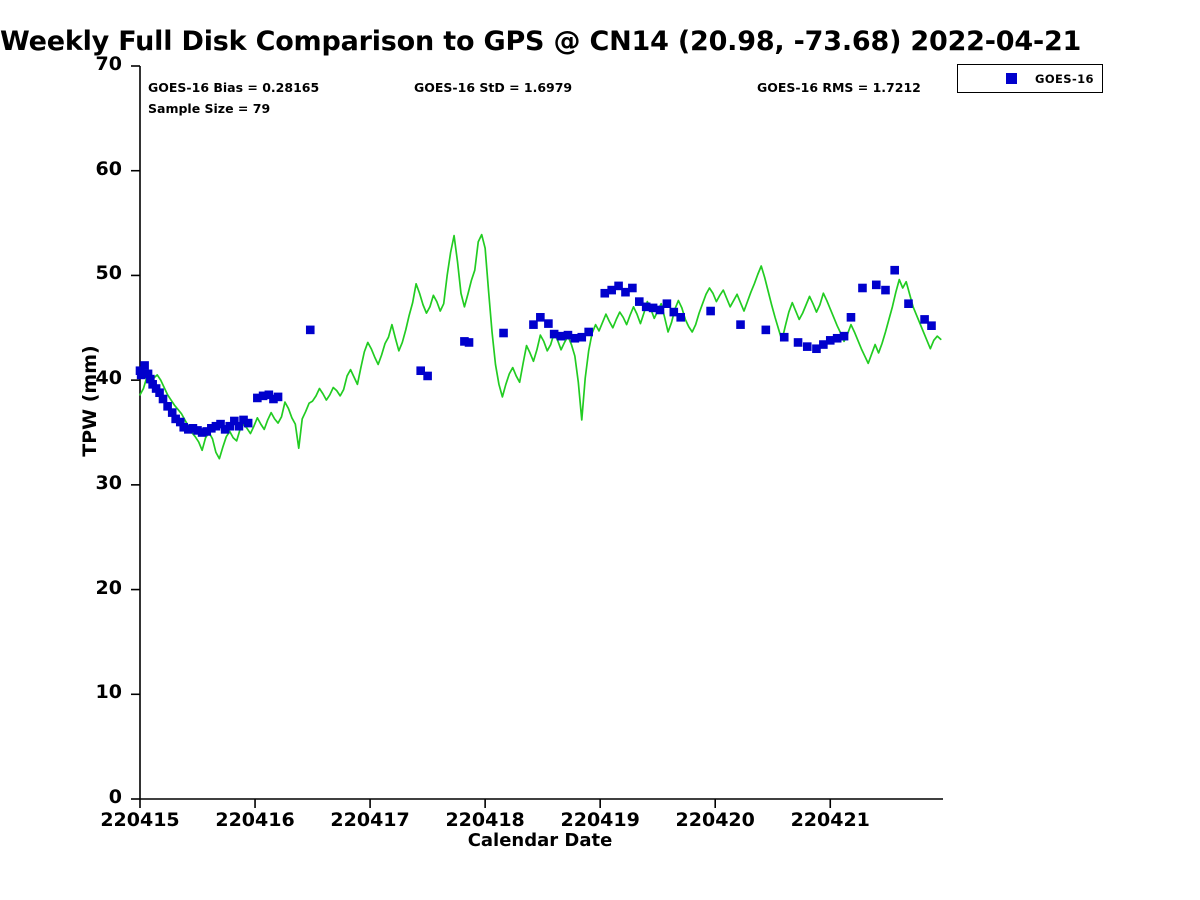  Describe the element at coordinates (839, 87) in the screenshot. I see `stat-rms-label: GOES-16 RMS = 1.7212` at that location.